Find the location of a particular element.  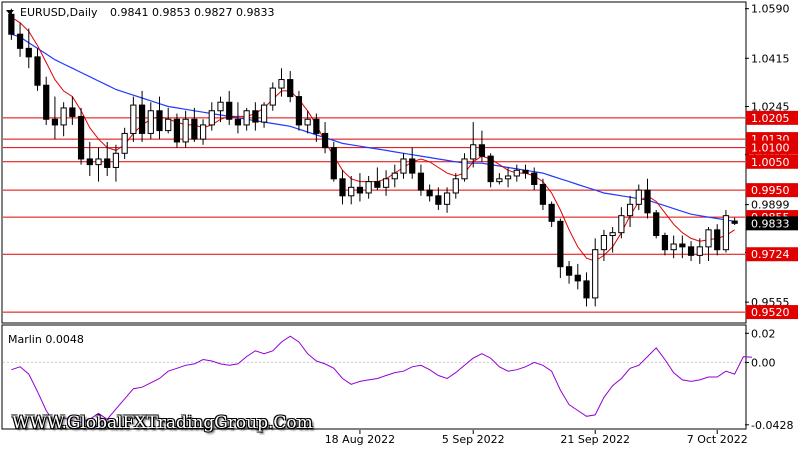

level-price-label: 1.0050 is located at coordinates (770, 162).